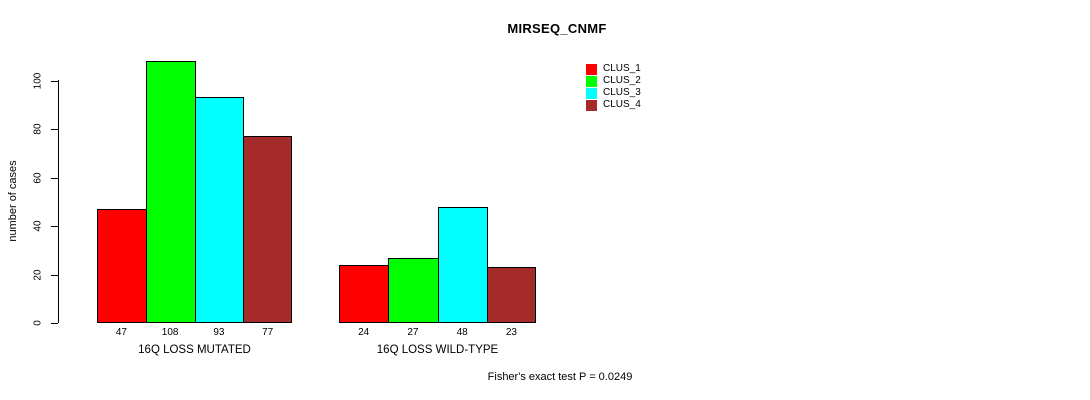 This screenshot has width=1090, height=400. I want to click on y-axis-tick-label: 60, so click(38, 177).